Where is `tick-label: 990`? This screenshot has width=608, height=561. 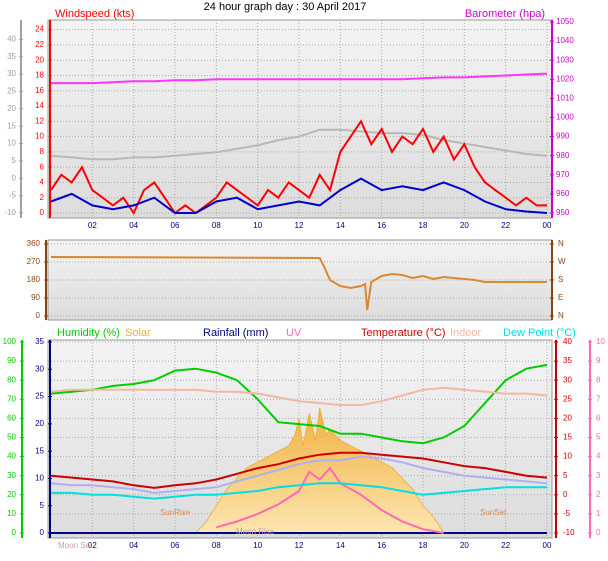
tick-label: 990 is located at coordinates (563, 136).